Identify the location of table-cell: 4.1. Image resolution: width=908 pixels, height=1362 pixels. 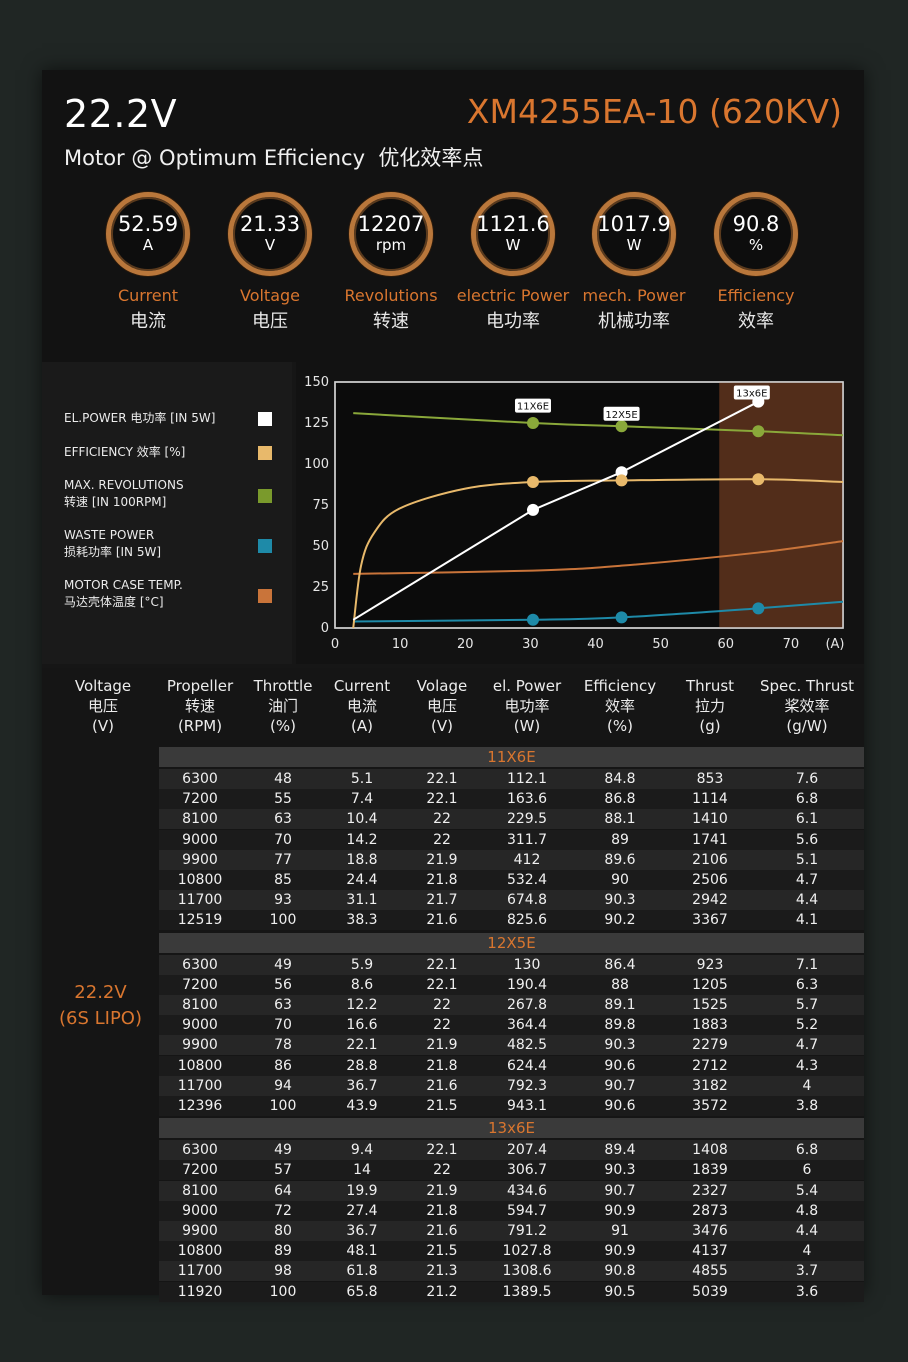
(807, 920).